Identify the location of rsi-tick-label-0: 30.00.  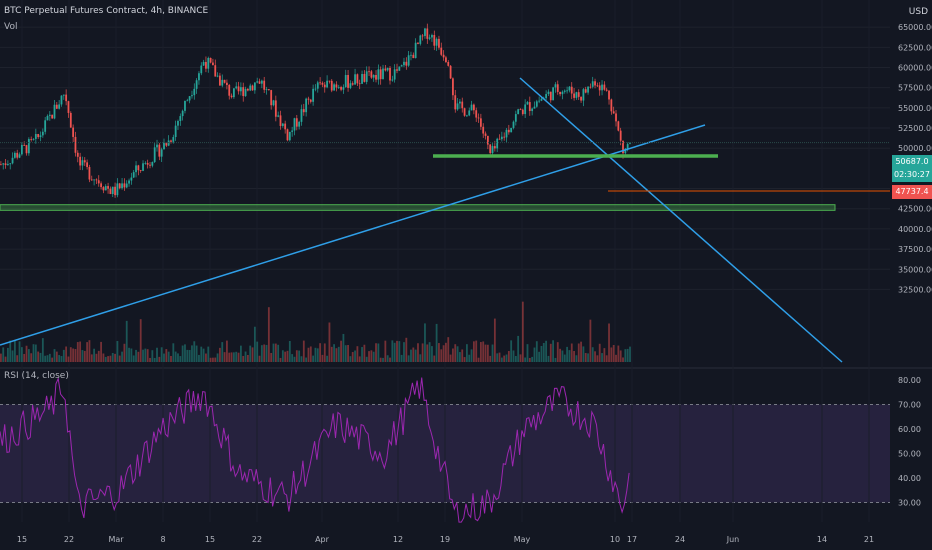
(909, 503).